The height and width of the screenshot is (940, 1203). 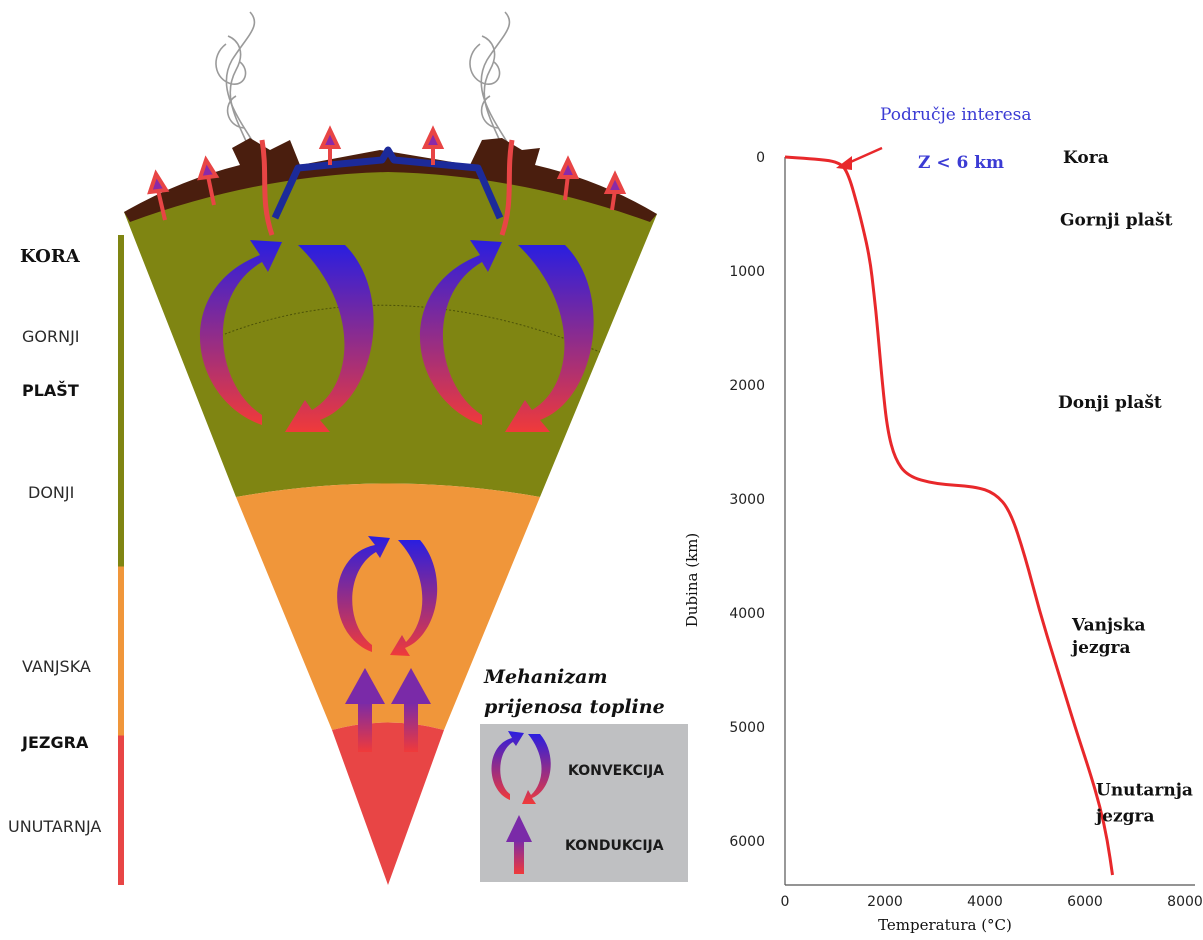 I want to click on label-vanjska: VANJSKA, so click(x=56, y=666).